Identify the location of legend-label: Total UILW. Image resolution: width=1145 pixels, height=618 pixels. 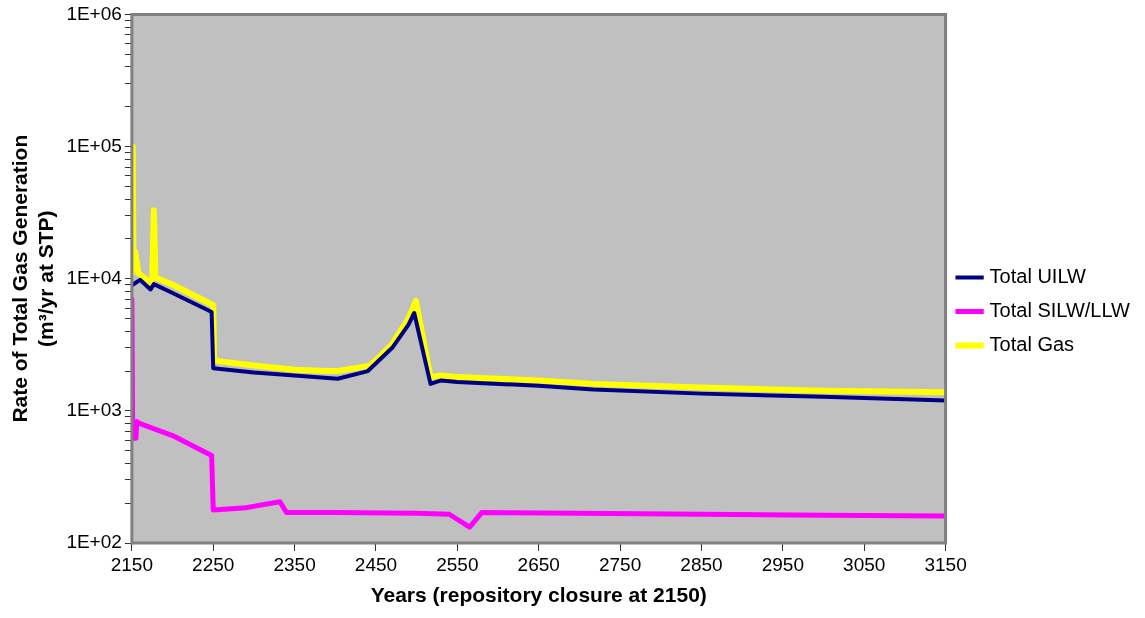
(1038, 276).